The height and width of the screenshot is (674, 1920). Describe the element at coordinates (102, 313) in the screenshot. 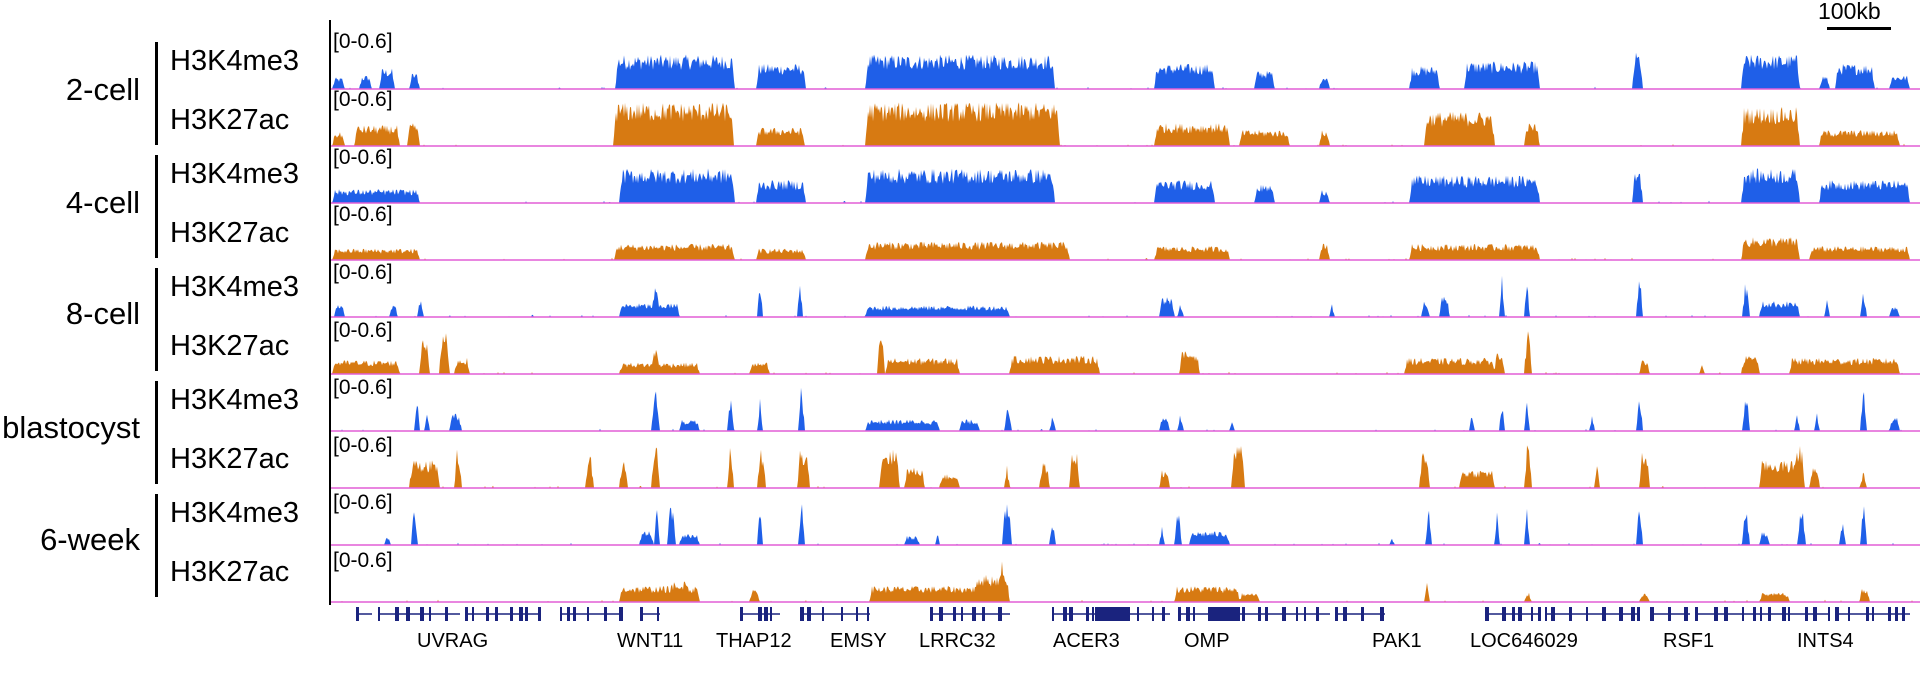

I see `stage-label-8-cell: 8-cell` at that location.